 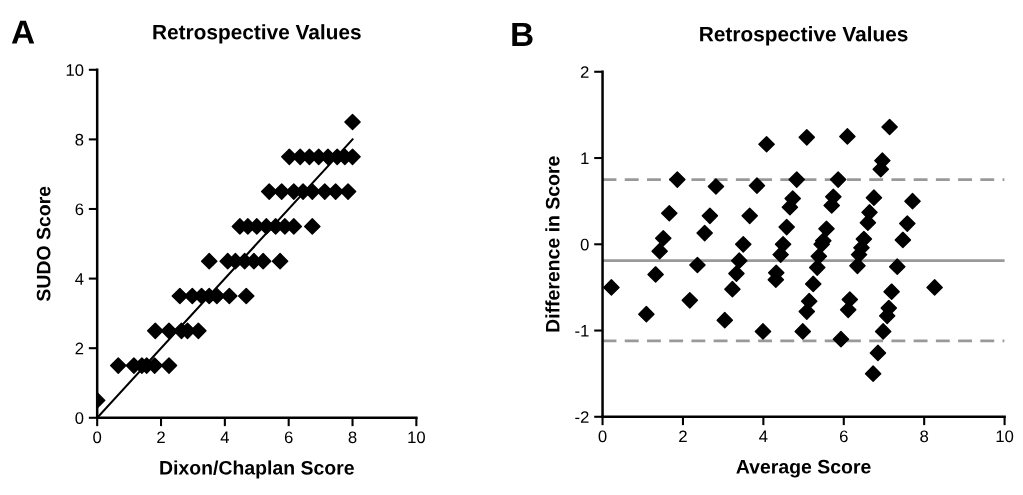 I want to click on y-axis-title: Difference in Score, so click(x=552, y=244).